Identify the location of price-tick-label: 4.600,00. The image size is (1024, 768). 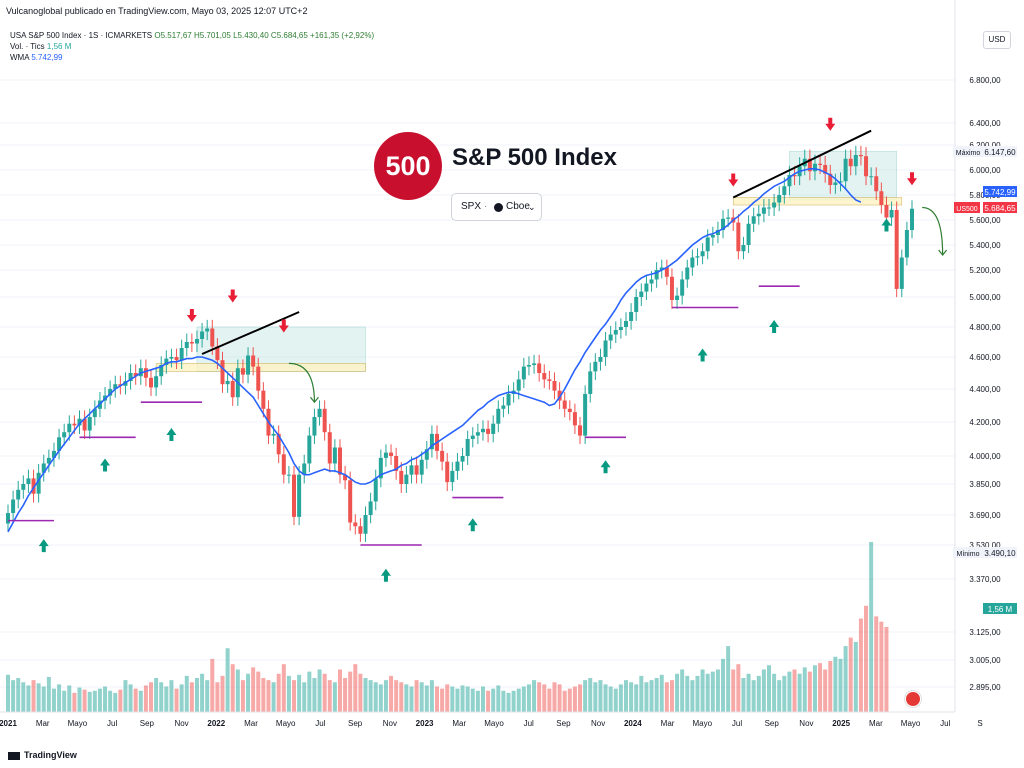
(985, 357).